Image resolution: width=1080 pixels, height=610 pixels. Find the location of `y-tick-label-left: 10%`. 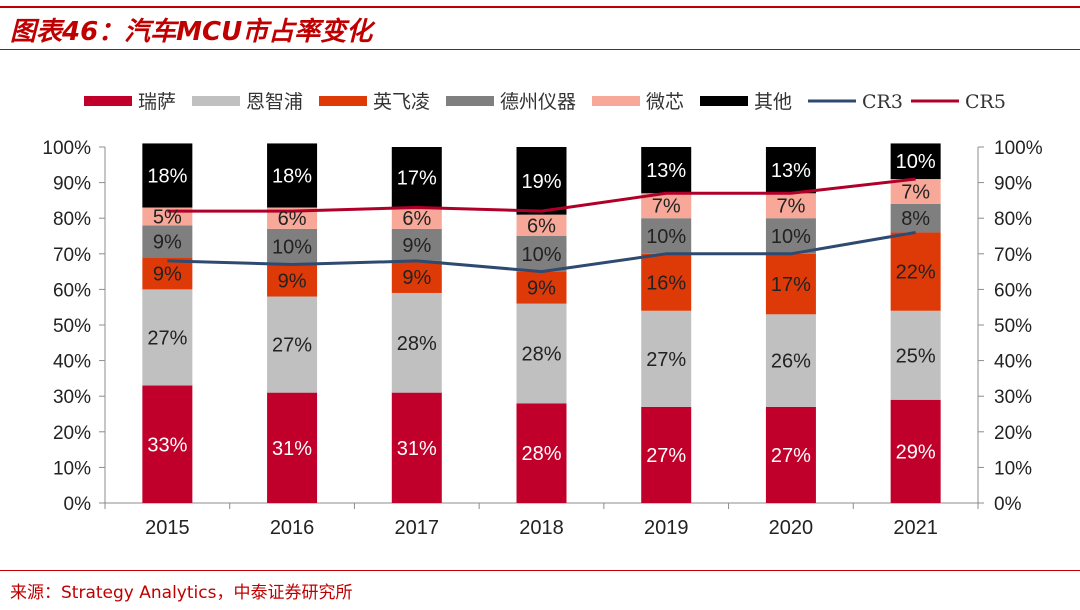

y-tick-label-left: 10% is located at coordinates (72, 468).